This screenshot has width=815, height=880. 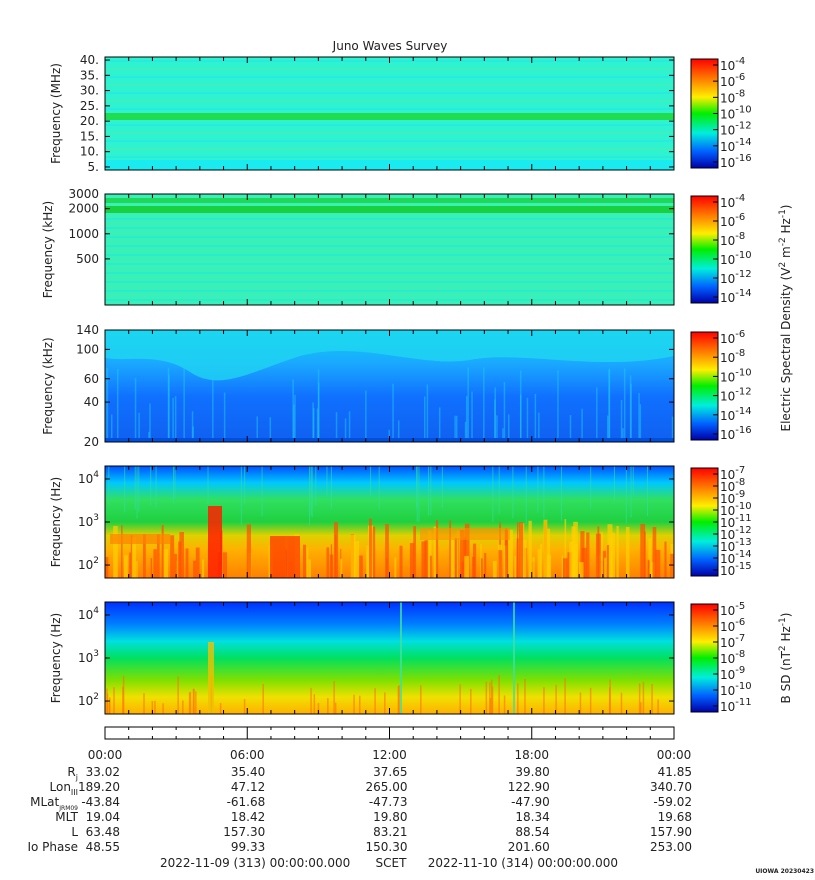 I want to click on ephemeris-value: 18.42, so click(x=248, y=817).